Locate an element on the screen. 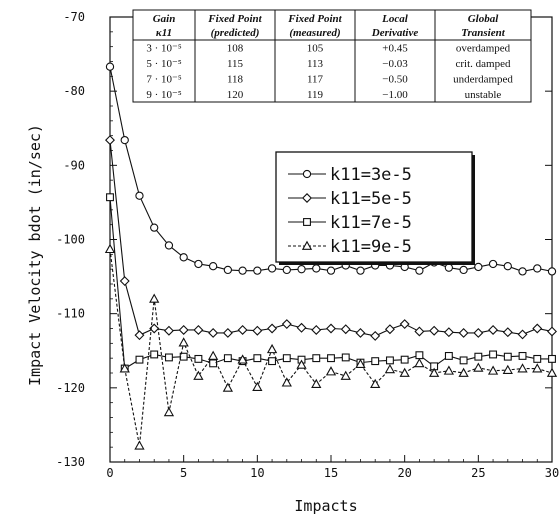  table-header-sub: κ11 is located at coordinates (164, 33).